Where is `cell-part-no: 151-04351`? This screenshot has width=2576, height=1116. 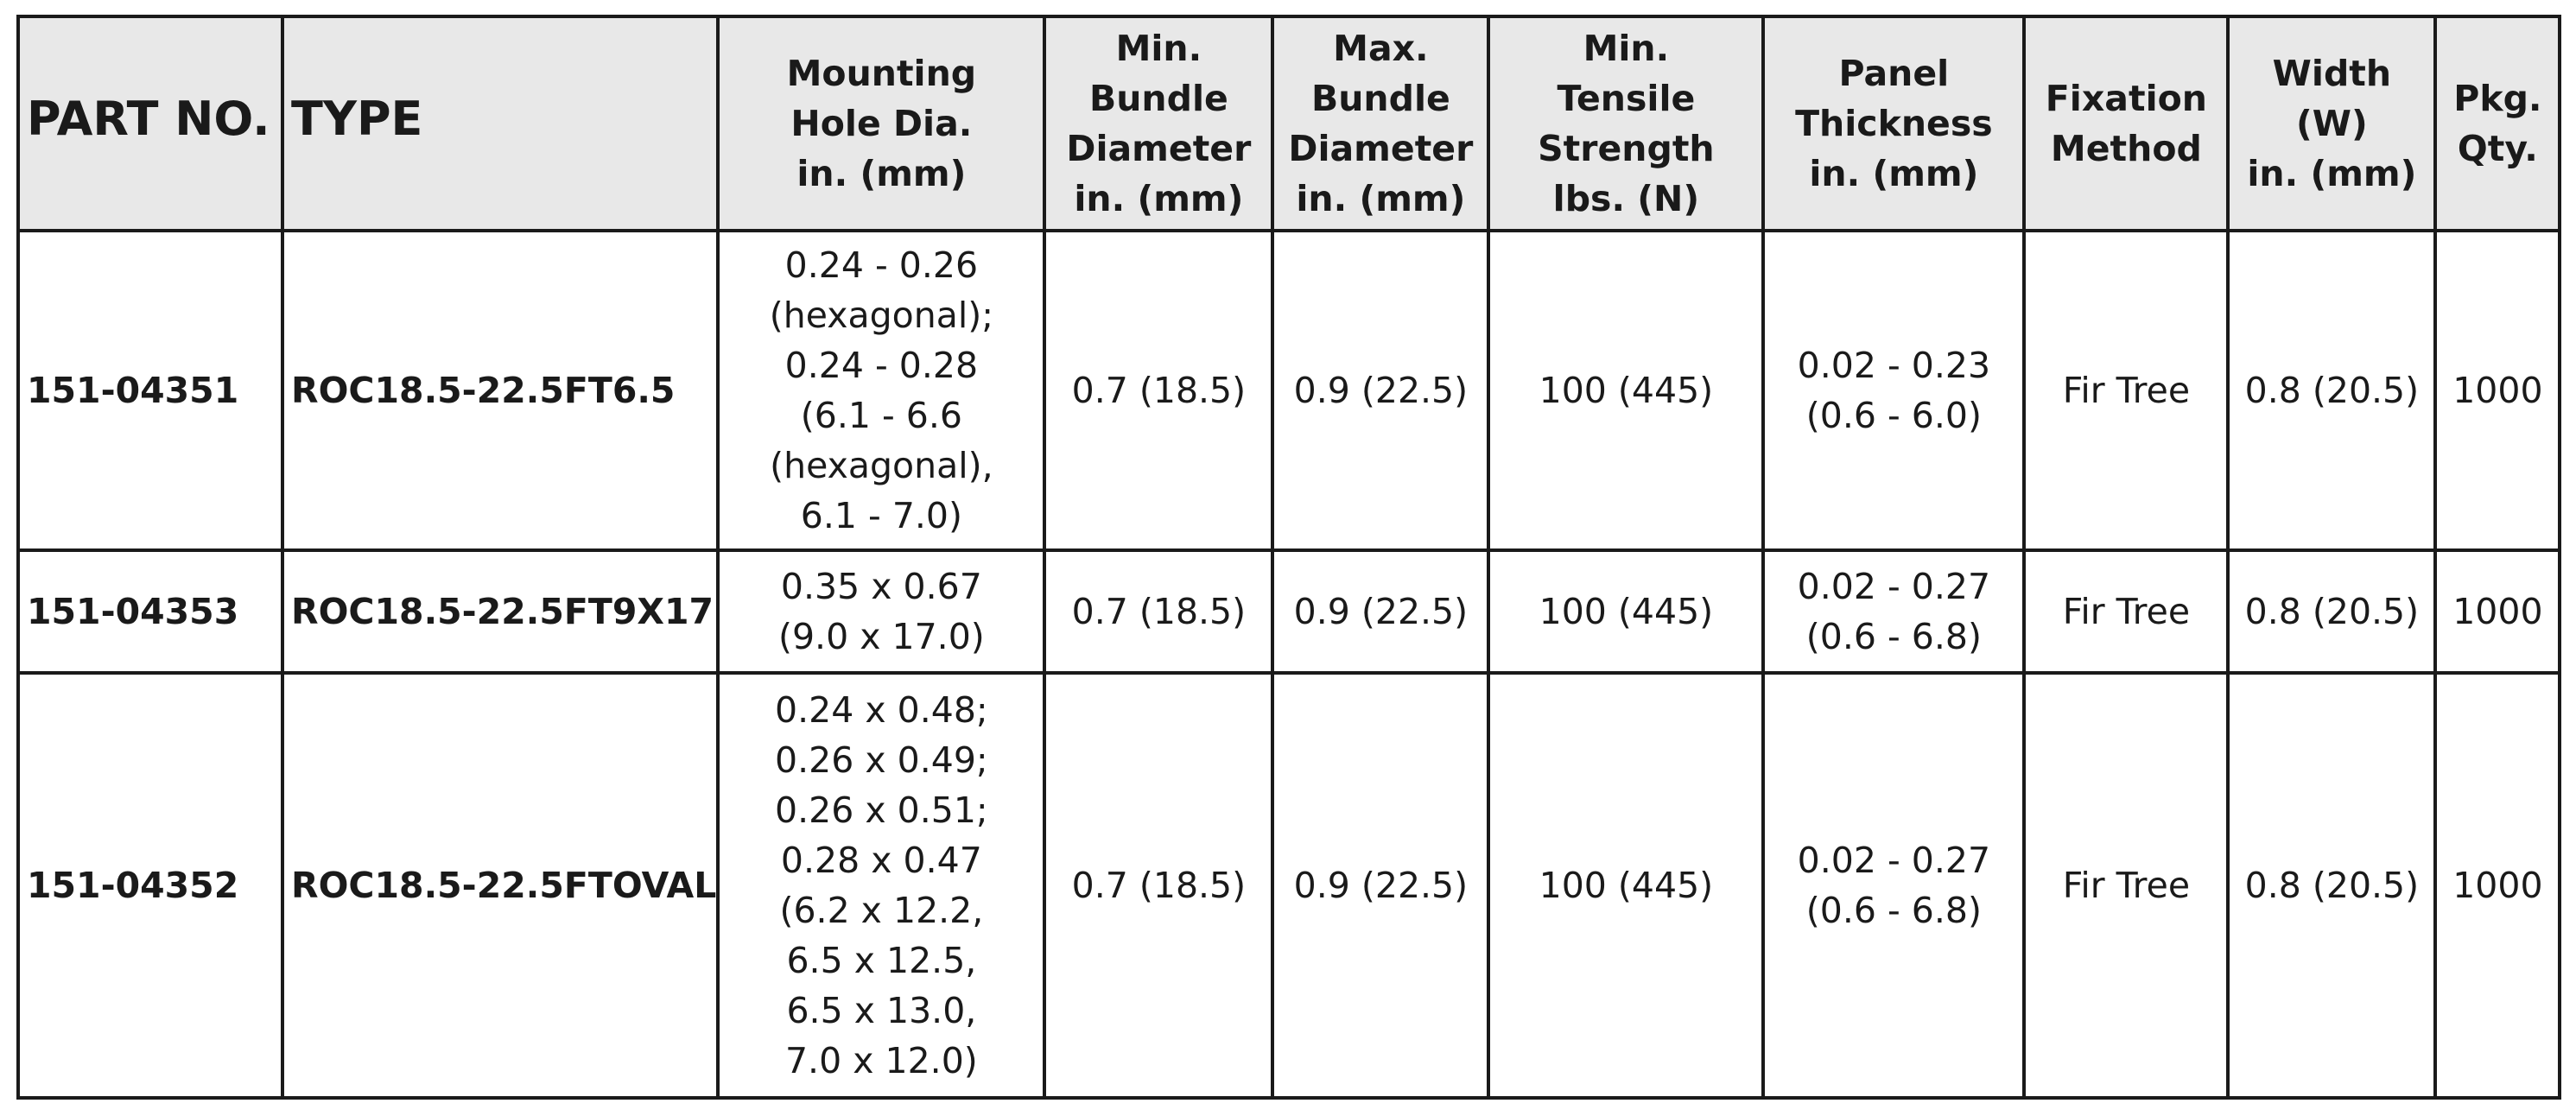
cell-part-no: 151-04351 is located at coordinates (150, 390).